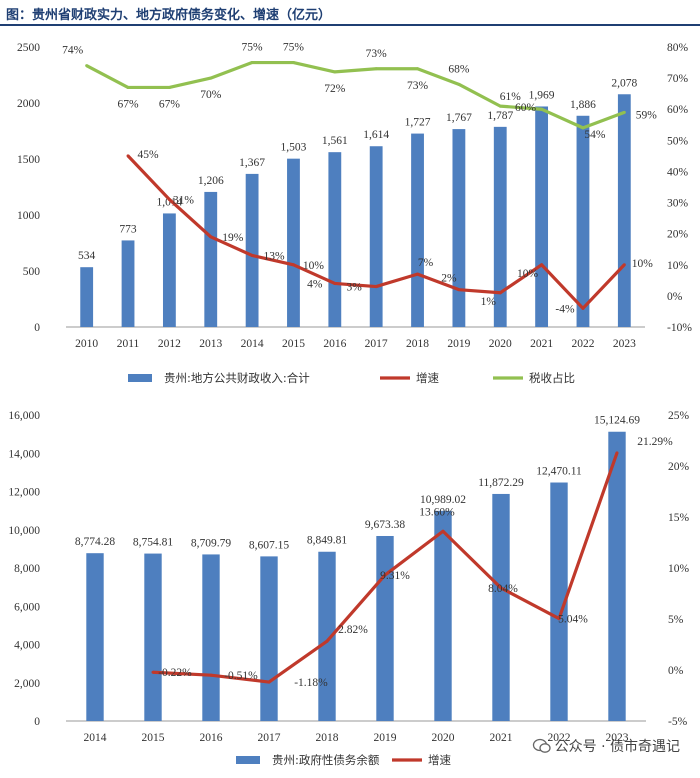 The height and width of the screenshot is (778, 700). Describe the element at coordinates (647, 115) in the screenshot. I see `line-data-label: 59%` at that location.